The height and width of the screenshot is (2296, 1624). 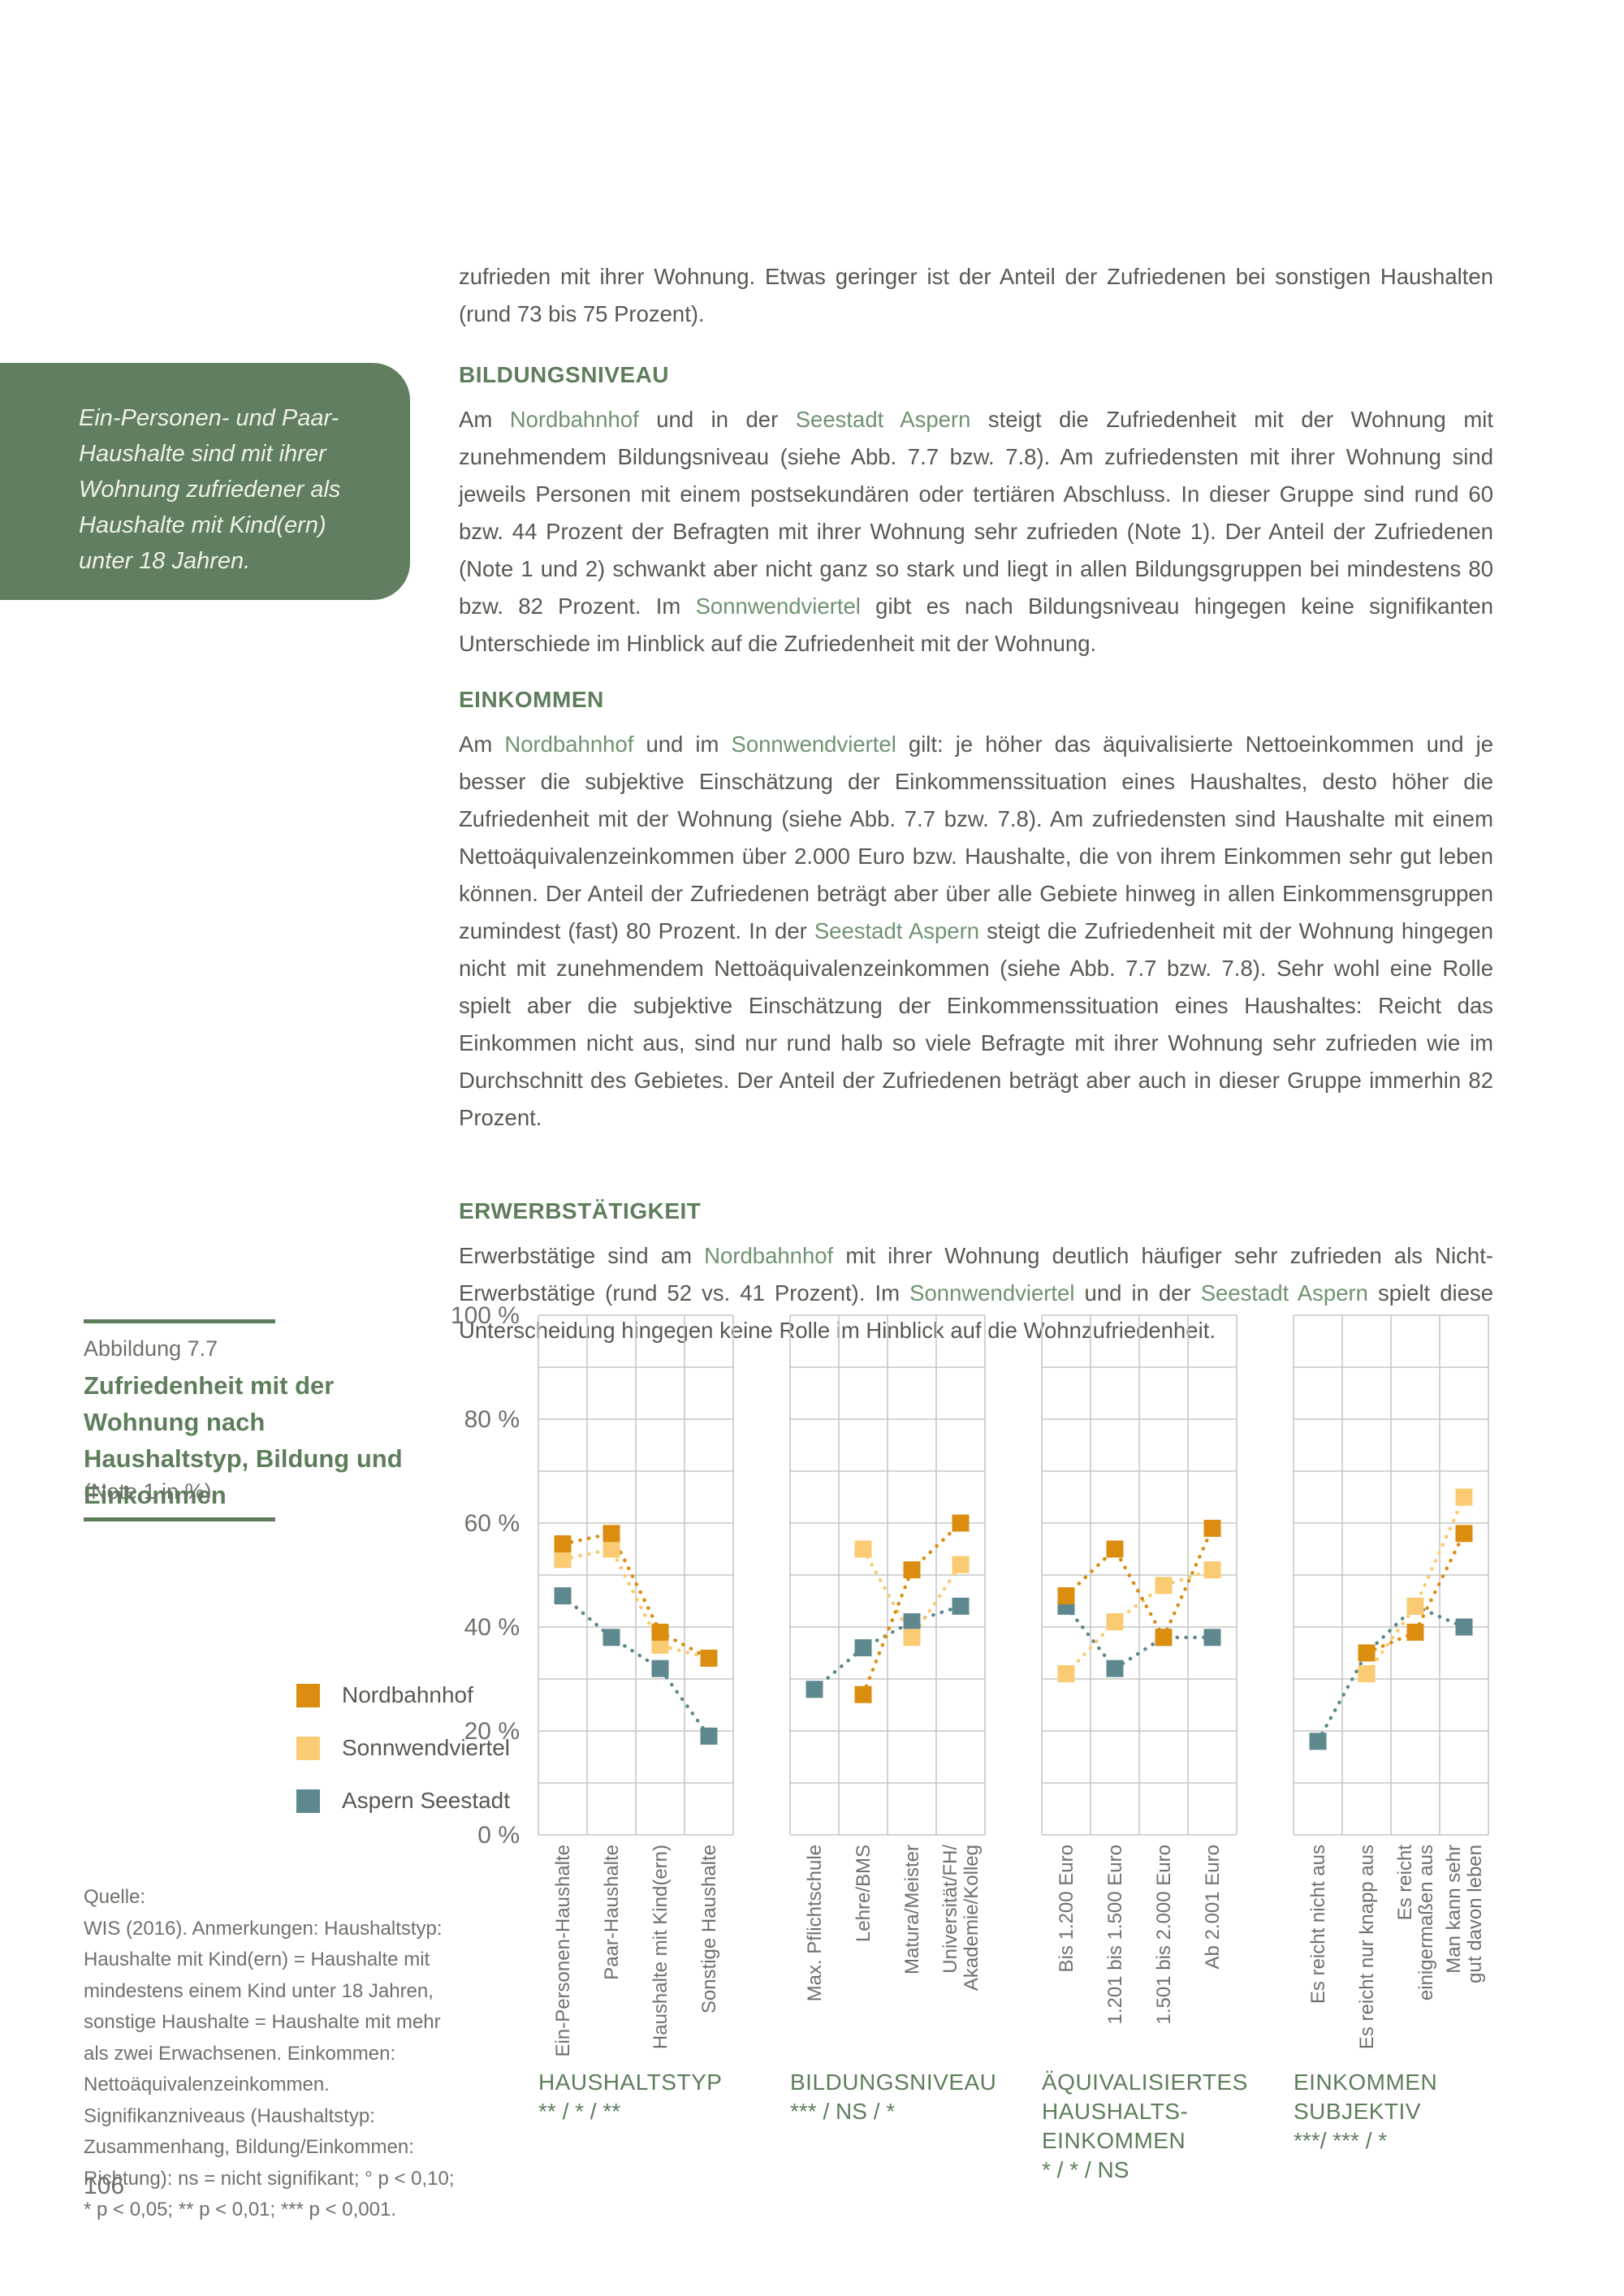 What do you see at coordinates (426, 1801) in the screenshot?
I see `legend-label: Aspern Seestadt` at bounding box center [426, 1801].